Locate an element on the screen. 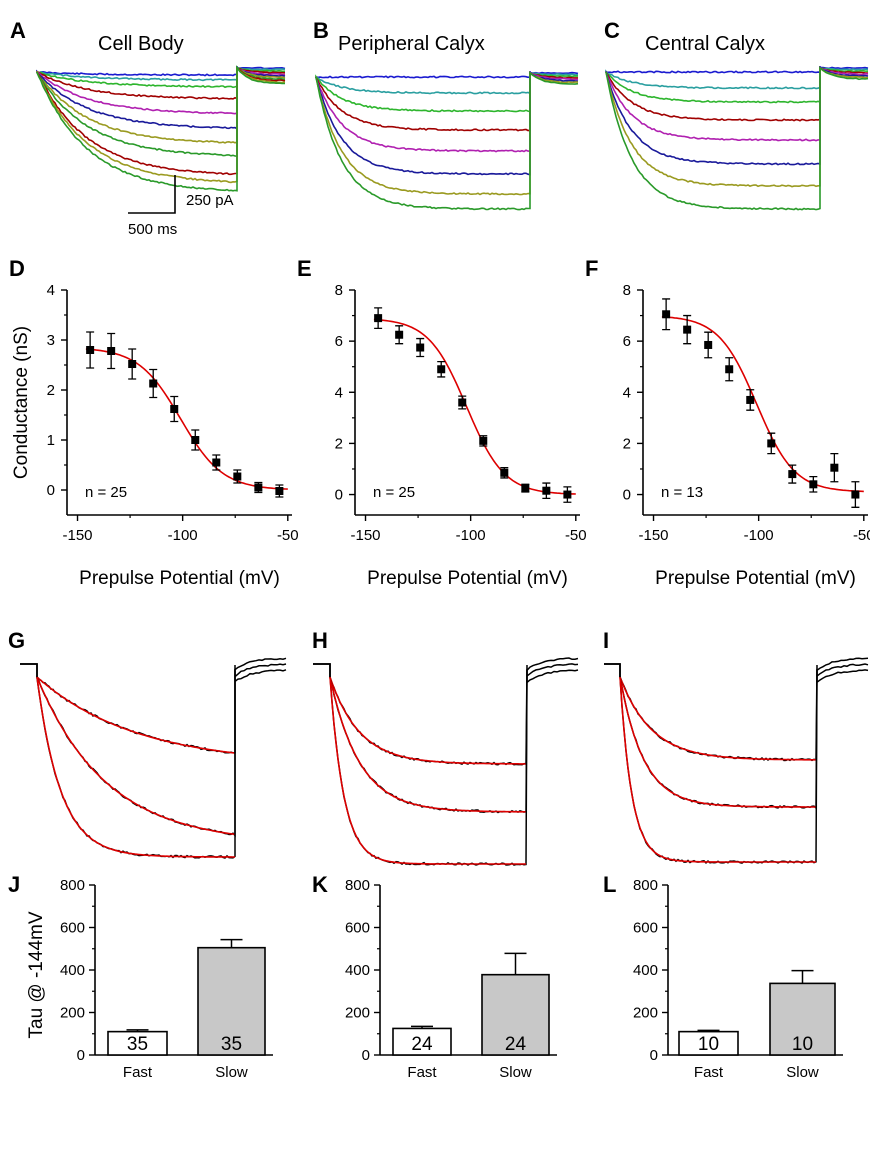 This screenshot has width=870, height=1171. panel-letter: J is located at coordinates (14, 884).